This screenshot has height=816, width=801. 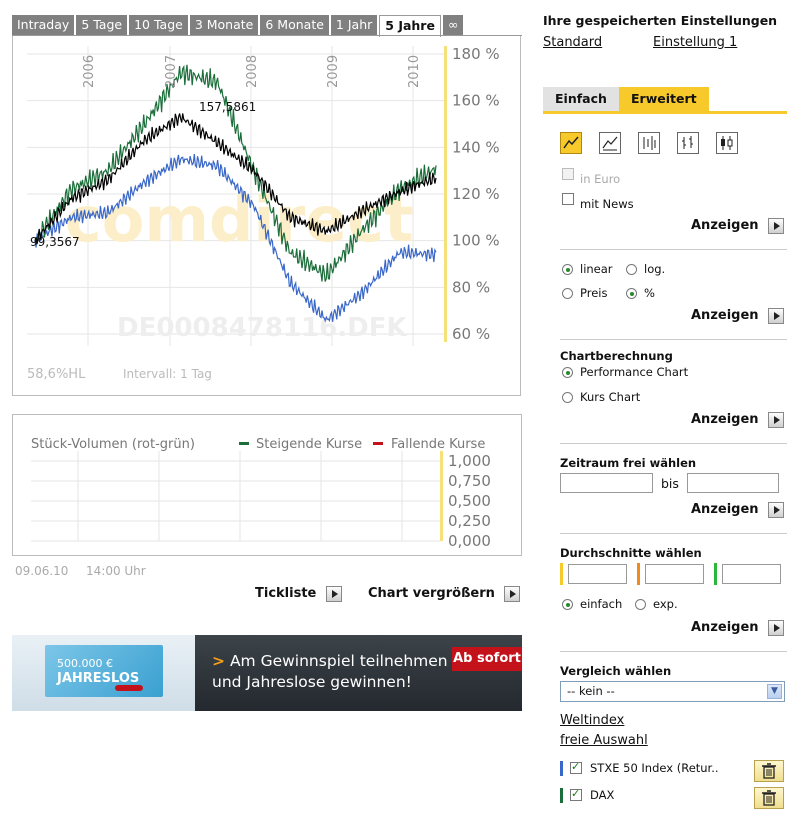 What do you see at coordinates (576, 794) in the screenshot?
I see `compare-dax-checkbox` at bounding box center [576, 794].